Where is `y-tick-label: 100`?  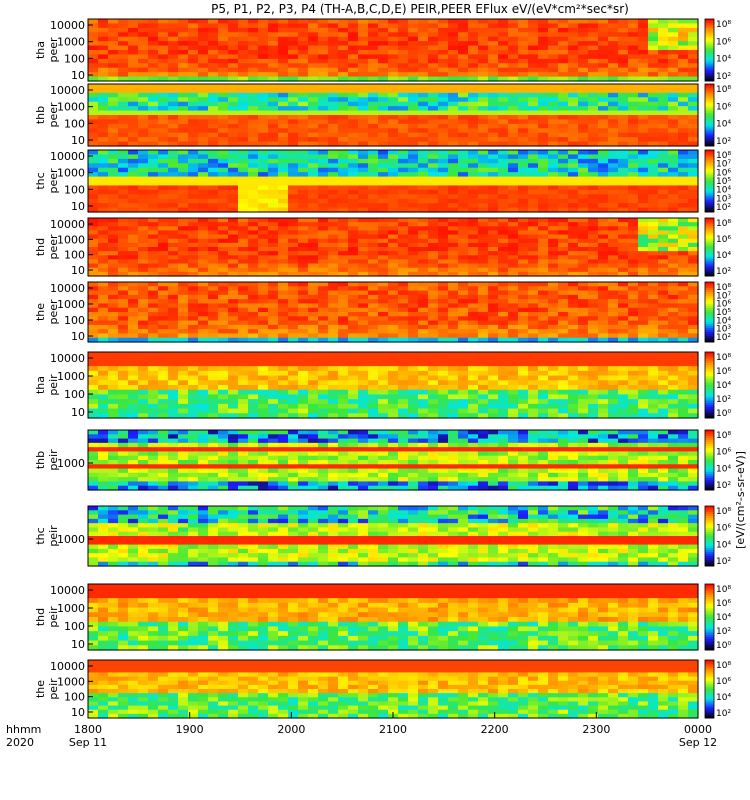 y-tick-label: 100 is located at coordinates (74, 58).